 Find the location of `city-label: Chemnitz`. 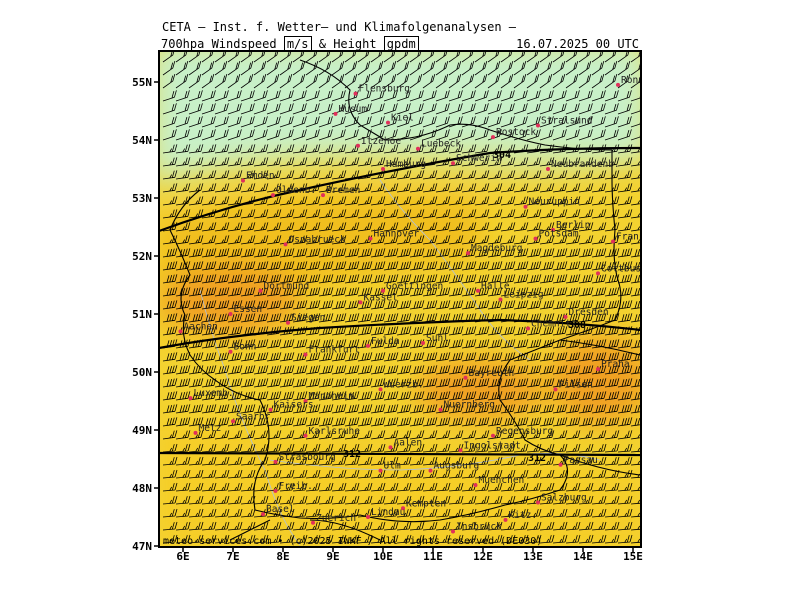

city-label: Chemnitz is located at coordinates (554, 324).